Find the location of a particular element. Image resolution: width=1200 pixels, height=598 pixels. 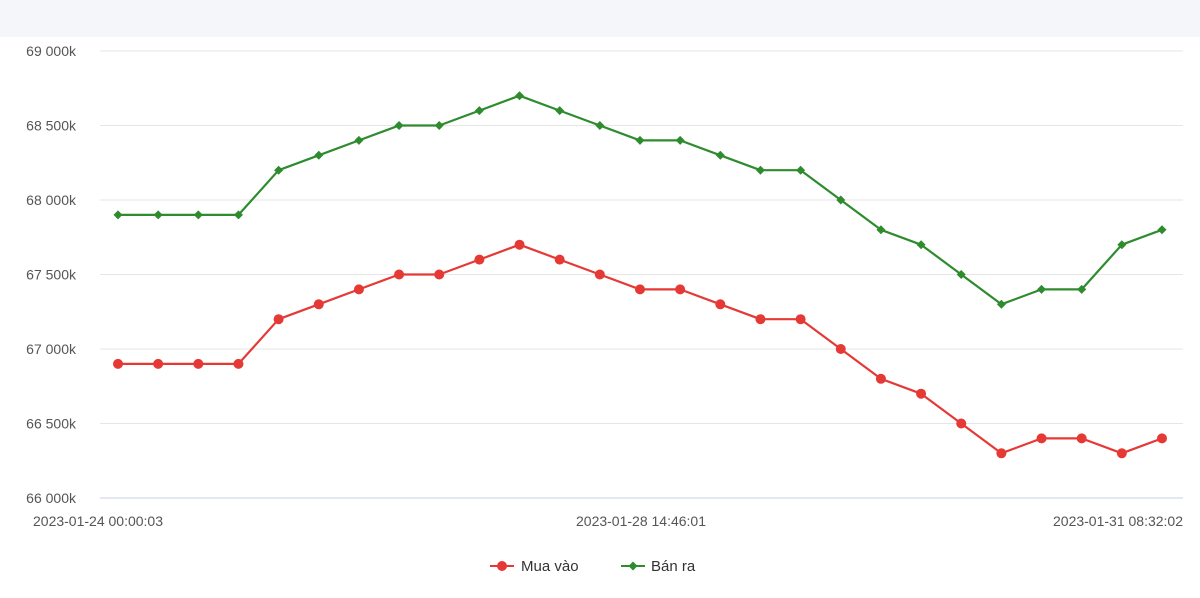

legend-item: Bán ra is located at coordinates (658, 566).